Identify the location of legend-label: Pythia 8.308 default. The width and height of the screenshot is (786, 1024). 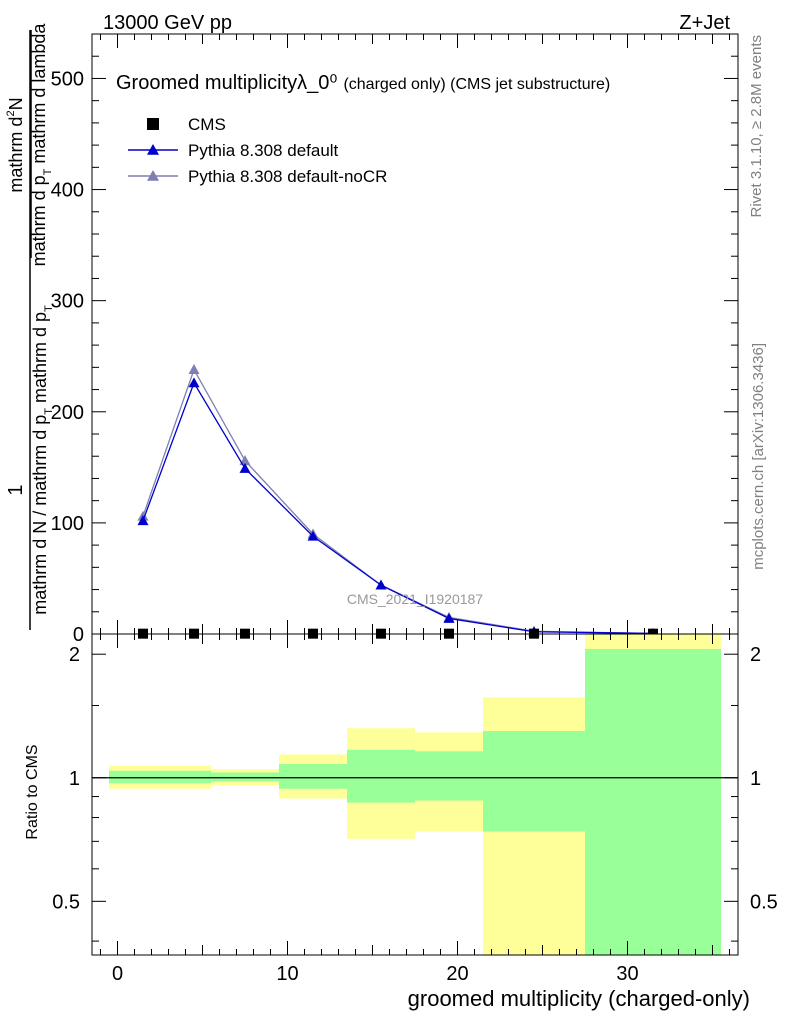
(263, 150).